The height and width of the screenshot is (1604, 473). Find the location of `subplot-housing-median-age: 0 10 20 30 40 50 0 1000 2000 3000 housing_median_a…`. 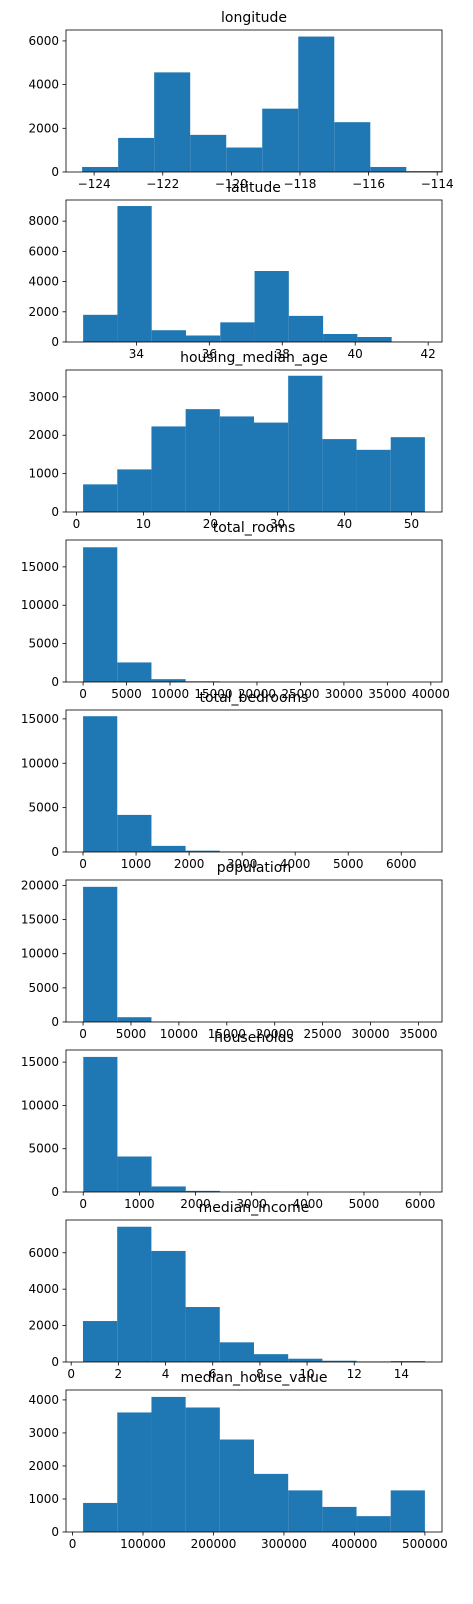

subplot-housing-median-age: 0 10 20 30 40 50 0 1000 2000 3000 housing_median_a… is located at coordinates (235, 440).